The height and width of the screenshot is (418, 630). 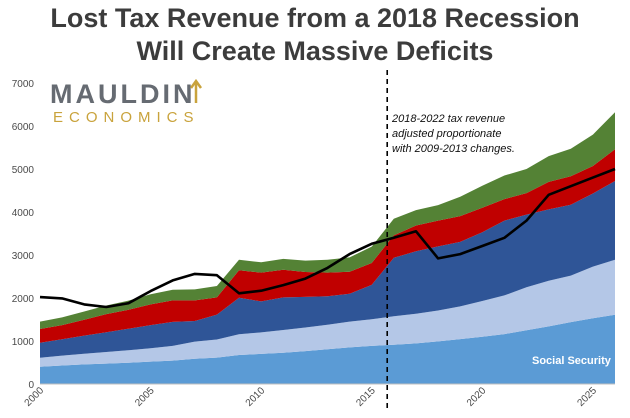 I want to click on x-tick-label: 2025, so click(x=587, y=397).